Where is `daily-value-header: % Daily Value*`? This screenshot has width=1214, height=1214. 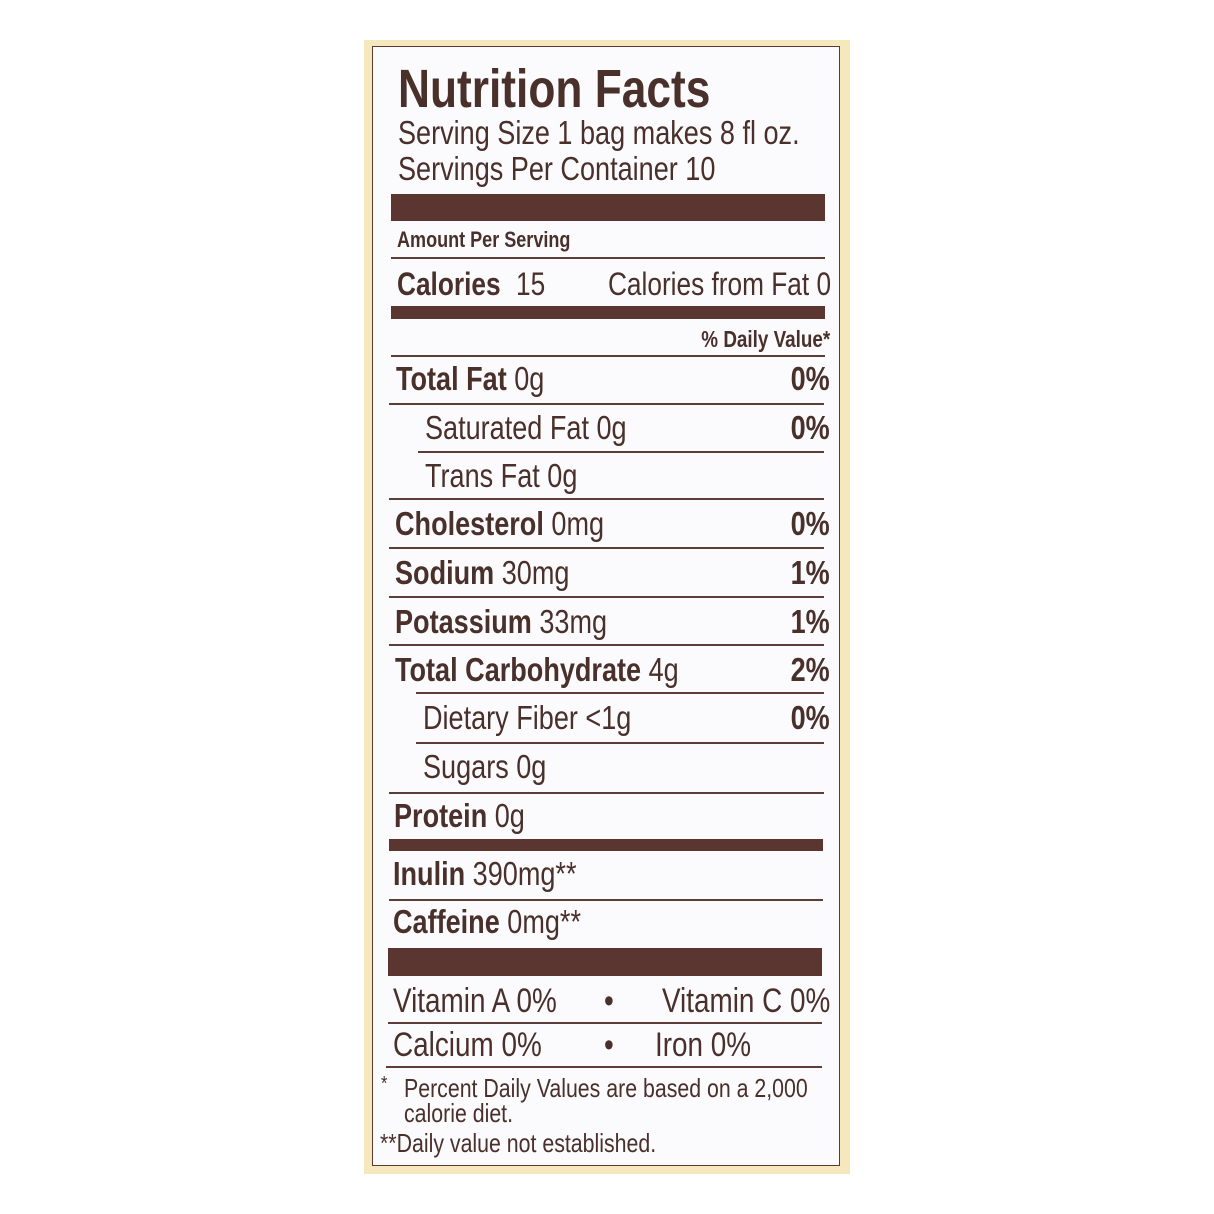 daily-value-header: % Daily Value* is located at coordinates (765, 339).